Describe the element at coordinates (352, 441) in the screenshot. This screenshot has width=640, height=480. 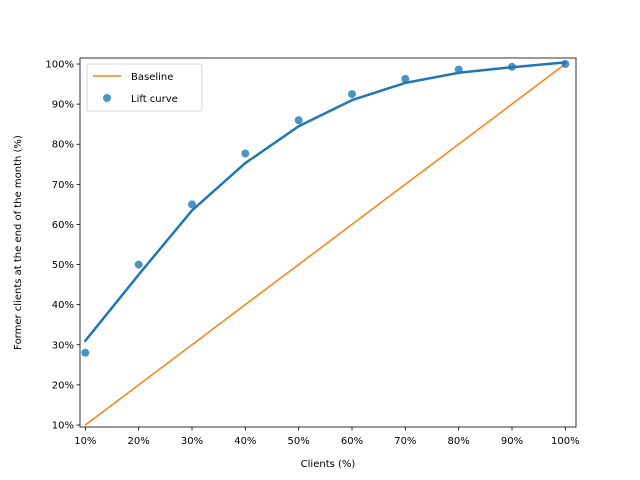
I see `x-tick-label: 60%` at that location.